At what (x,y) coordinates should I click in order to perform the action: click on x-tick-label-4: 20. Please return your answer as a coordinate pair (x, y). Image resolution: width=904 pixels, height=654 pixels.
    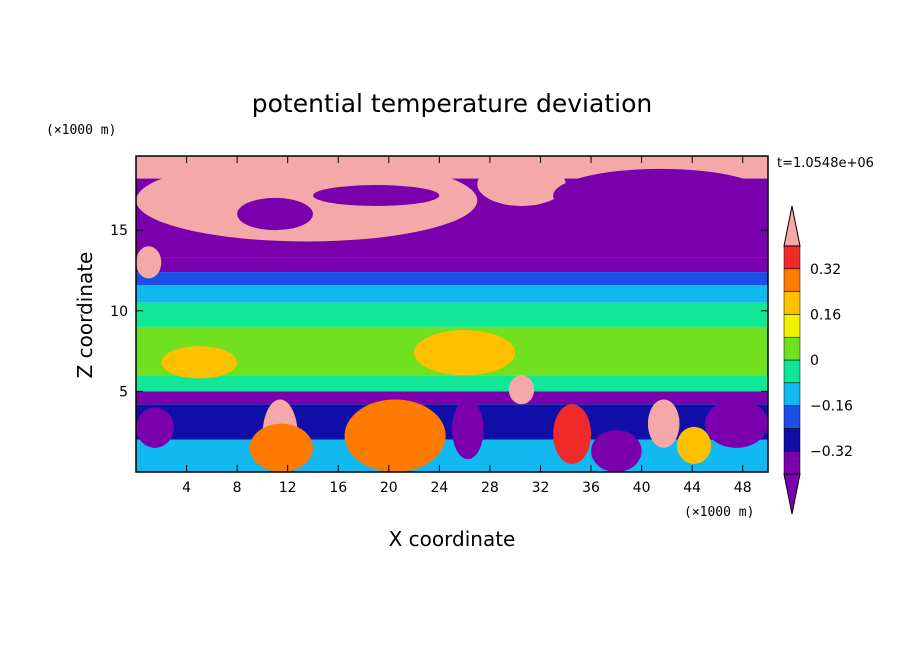
    Looking at the image, I should click on (389, 488).